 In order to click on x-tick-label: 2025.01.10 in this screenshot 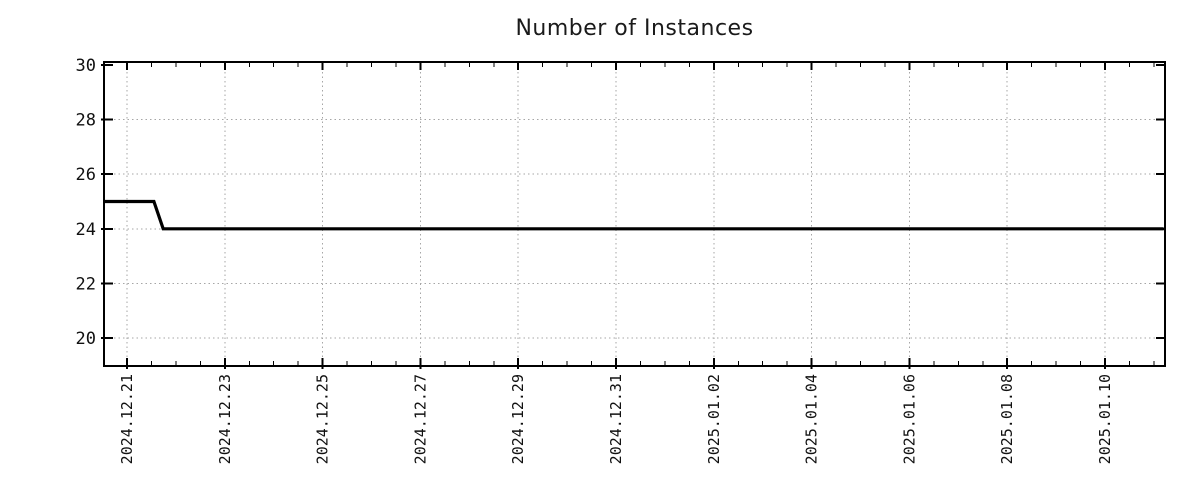, I will do `click(1105, 419)`.